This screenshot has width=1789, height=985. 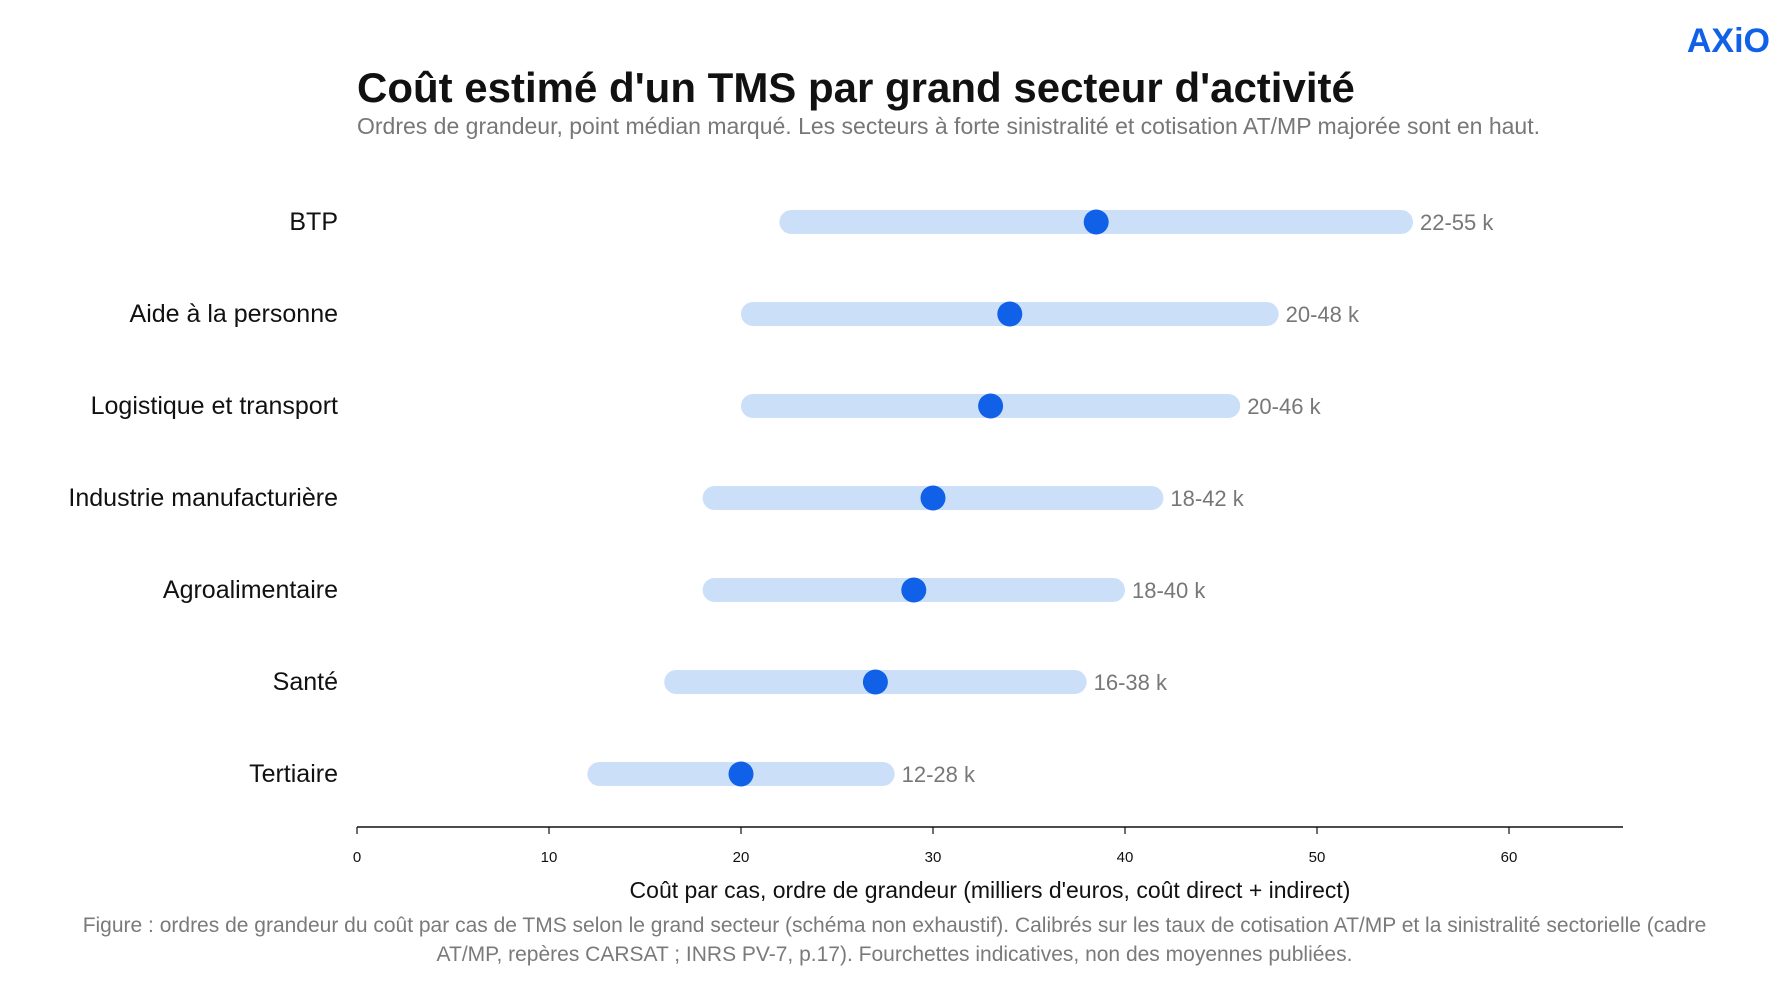 I want to click on category-label: Agroalimentaire, so click(x=250, y=590).